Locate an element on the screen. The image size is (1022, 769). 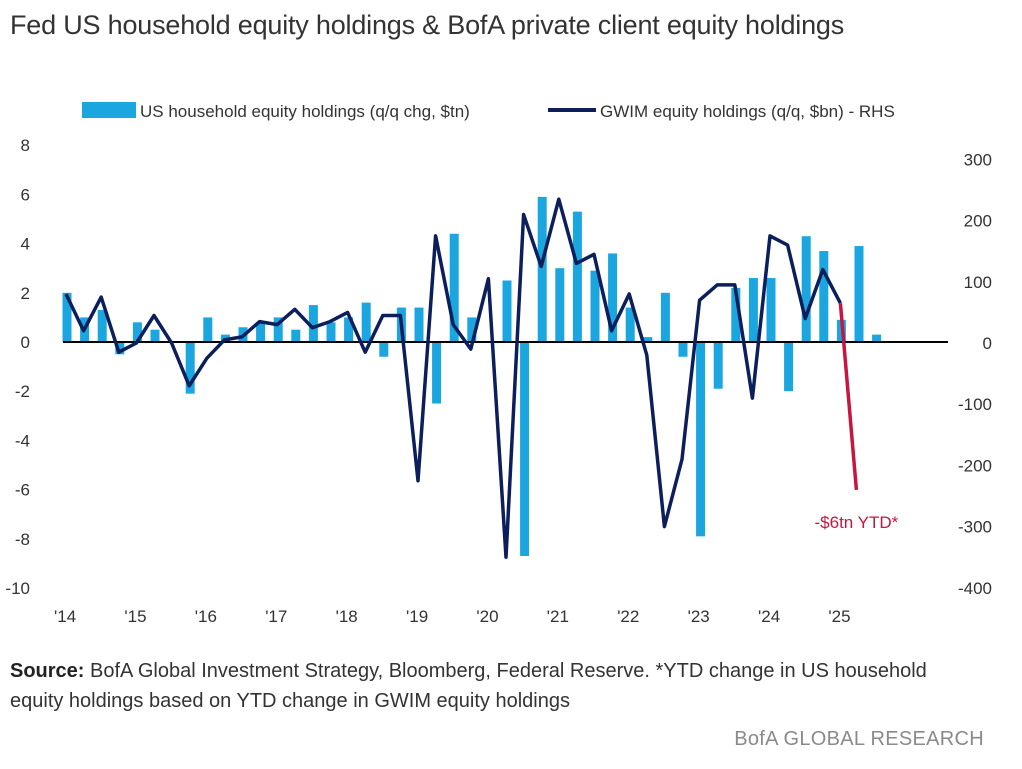
x-axis-tick: '18 is located at coordinates (347, 616).